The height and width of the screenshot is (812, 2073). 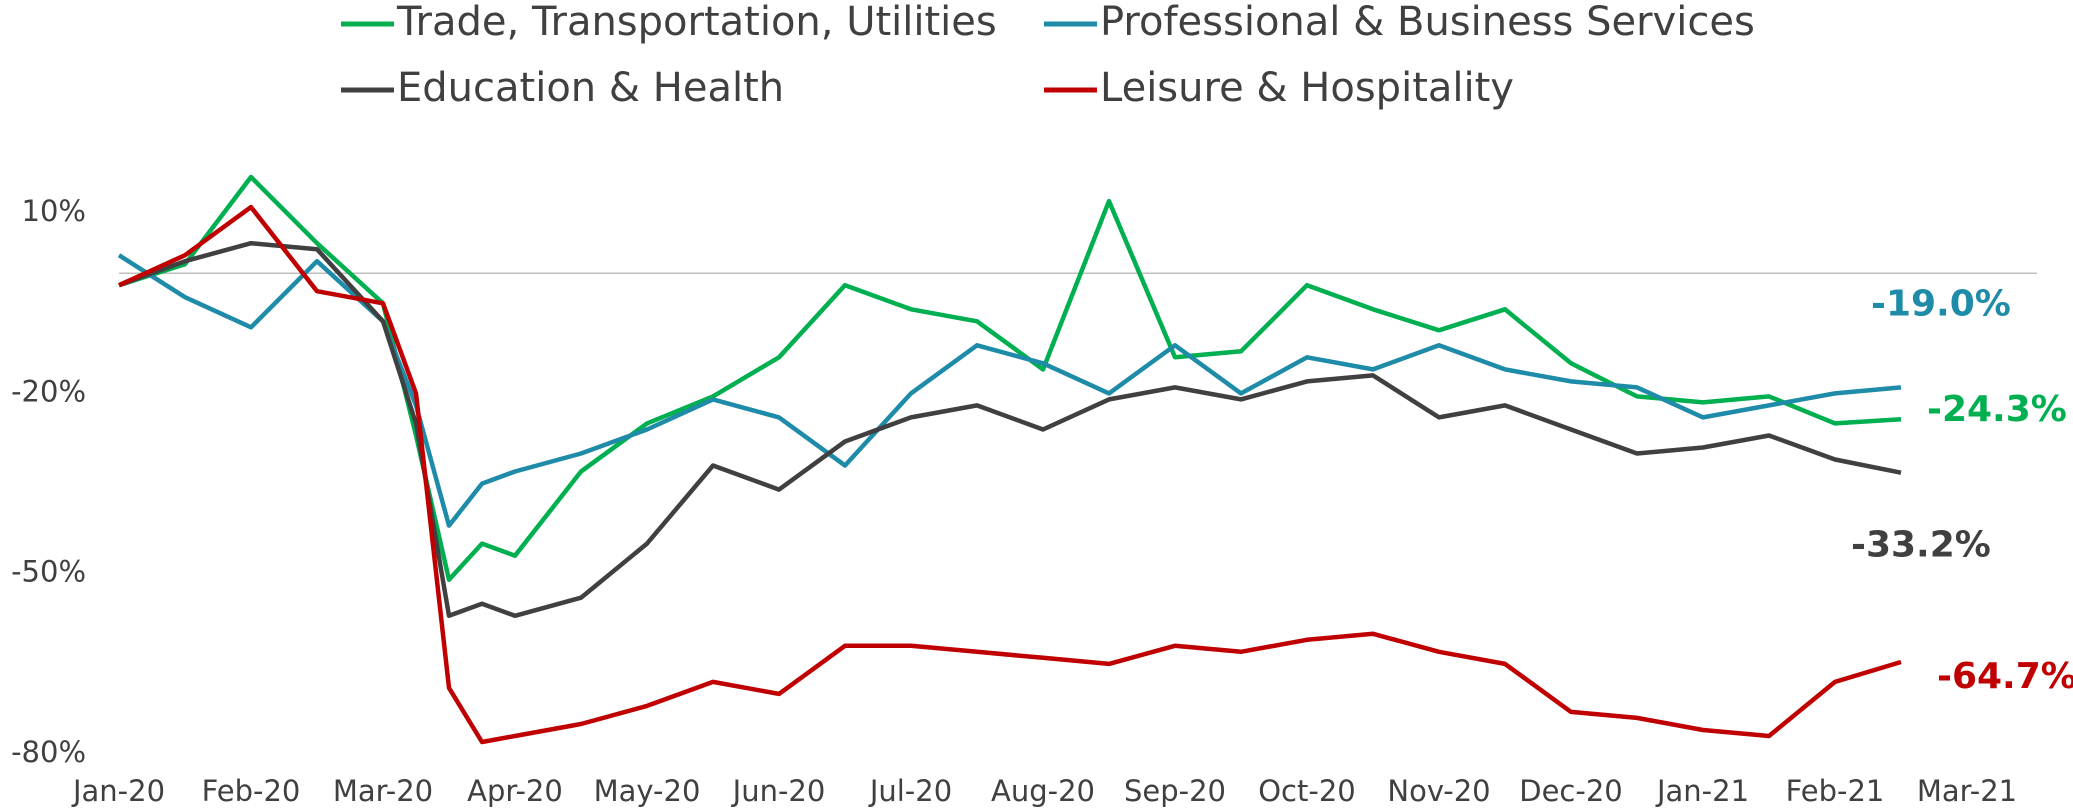 I want to click on x-tick-label: Feb-21, so click(x=1835, y=791).